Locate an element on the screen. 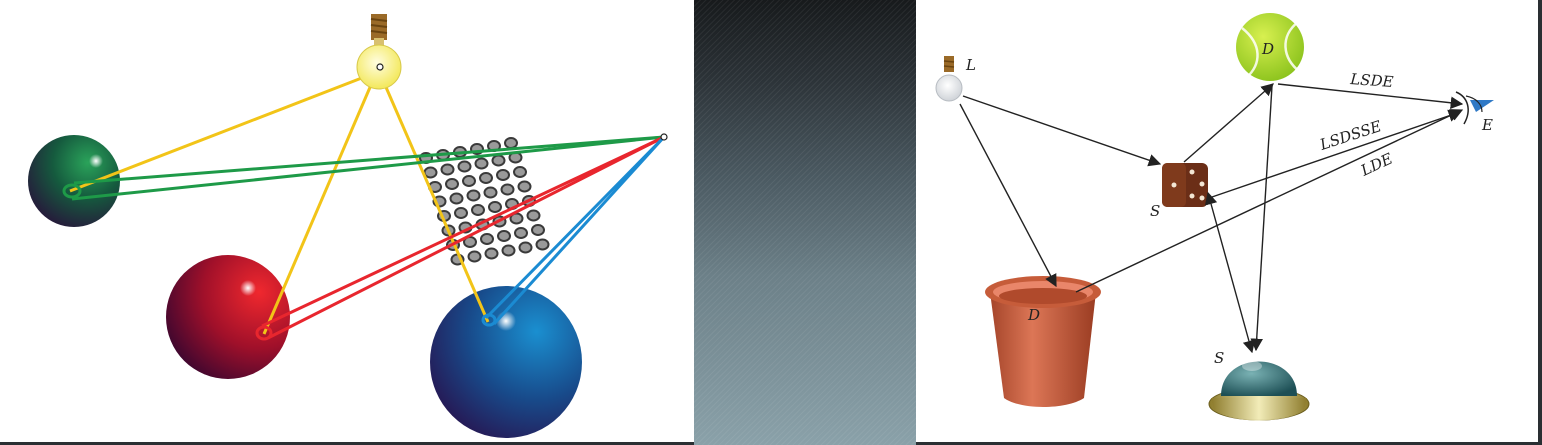 The image size is (1542, 445). blue-rays is located at coordinates (573, 231).